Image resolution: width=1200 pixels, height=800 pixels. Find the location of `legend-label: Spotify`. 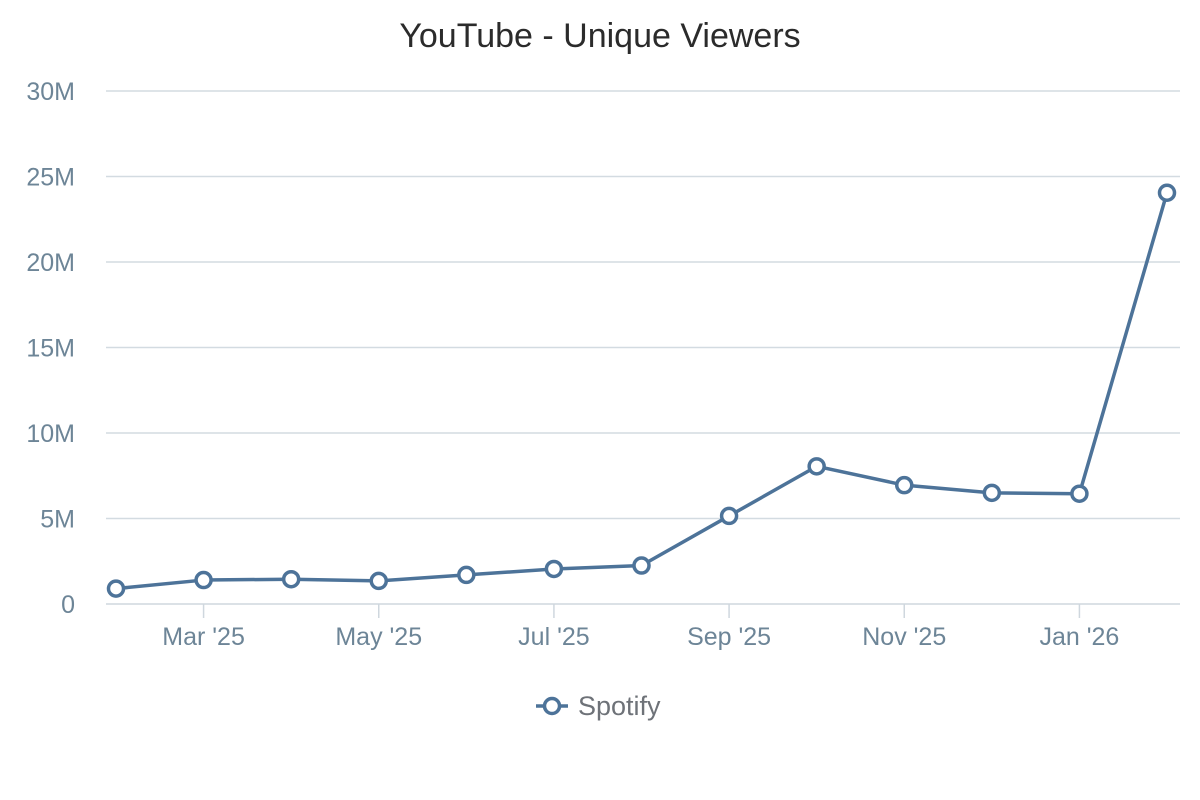

legend-label: Spotify is located at coordinates (619, 706).